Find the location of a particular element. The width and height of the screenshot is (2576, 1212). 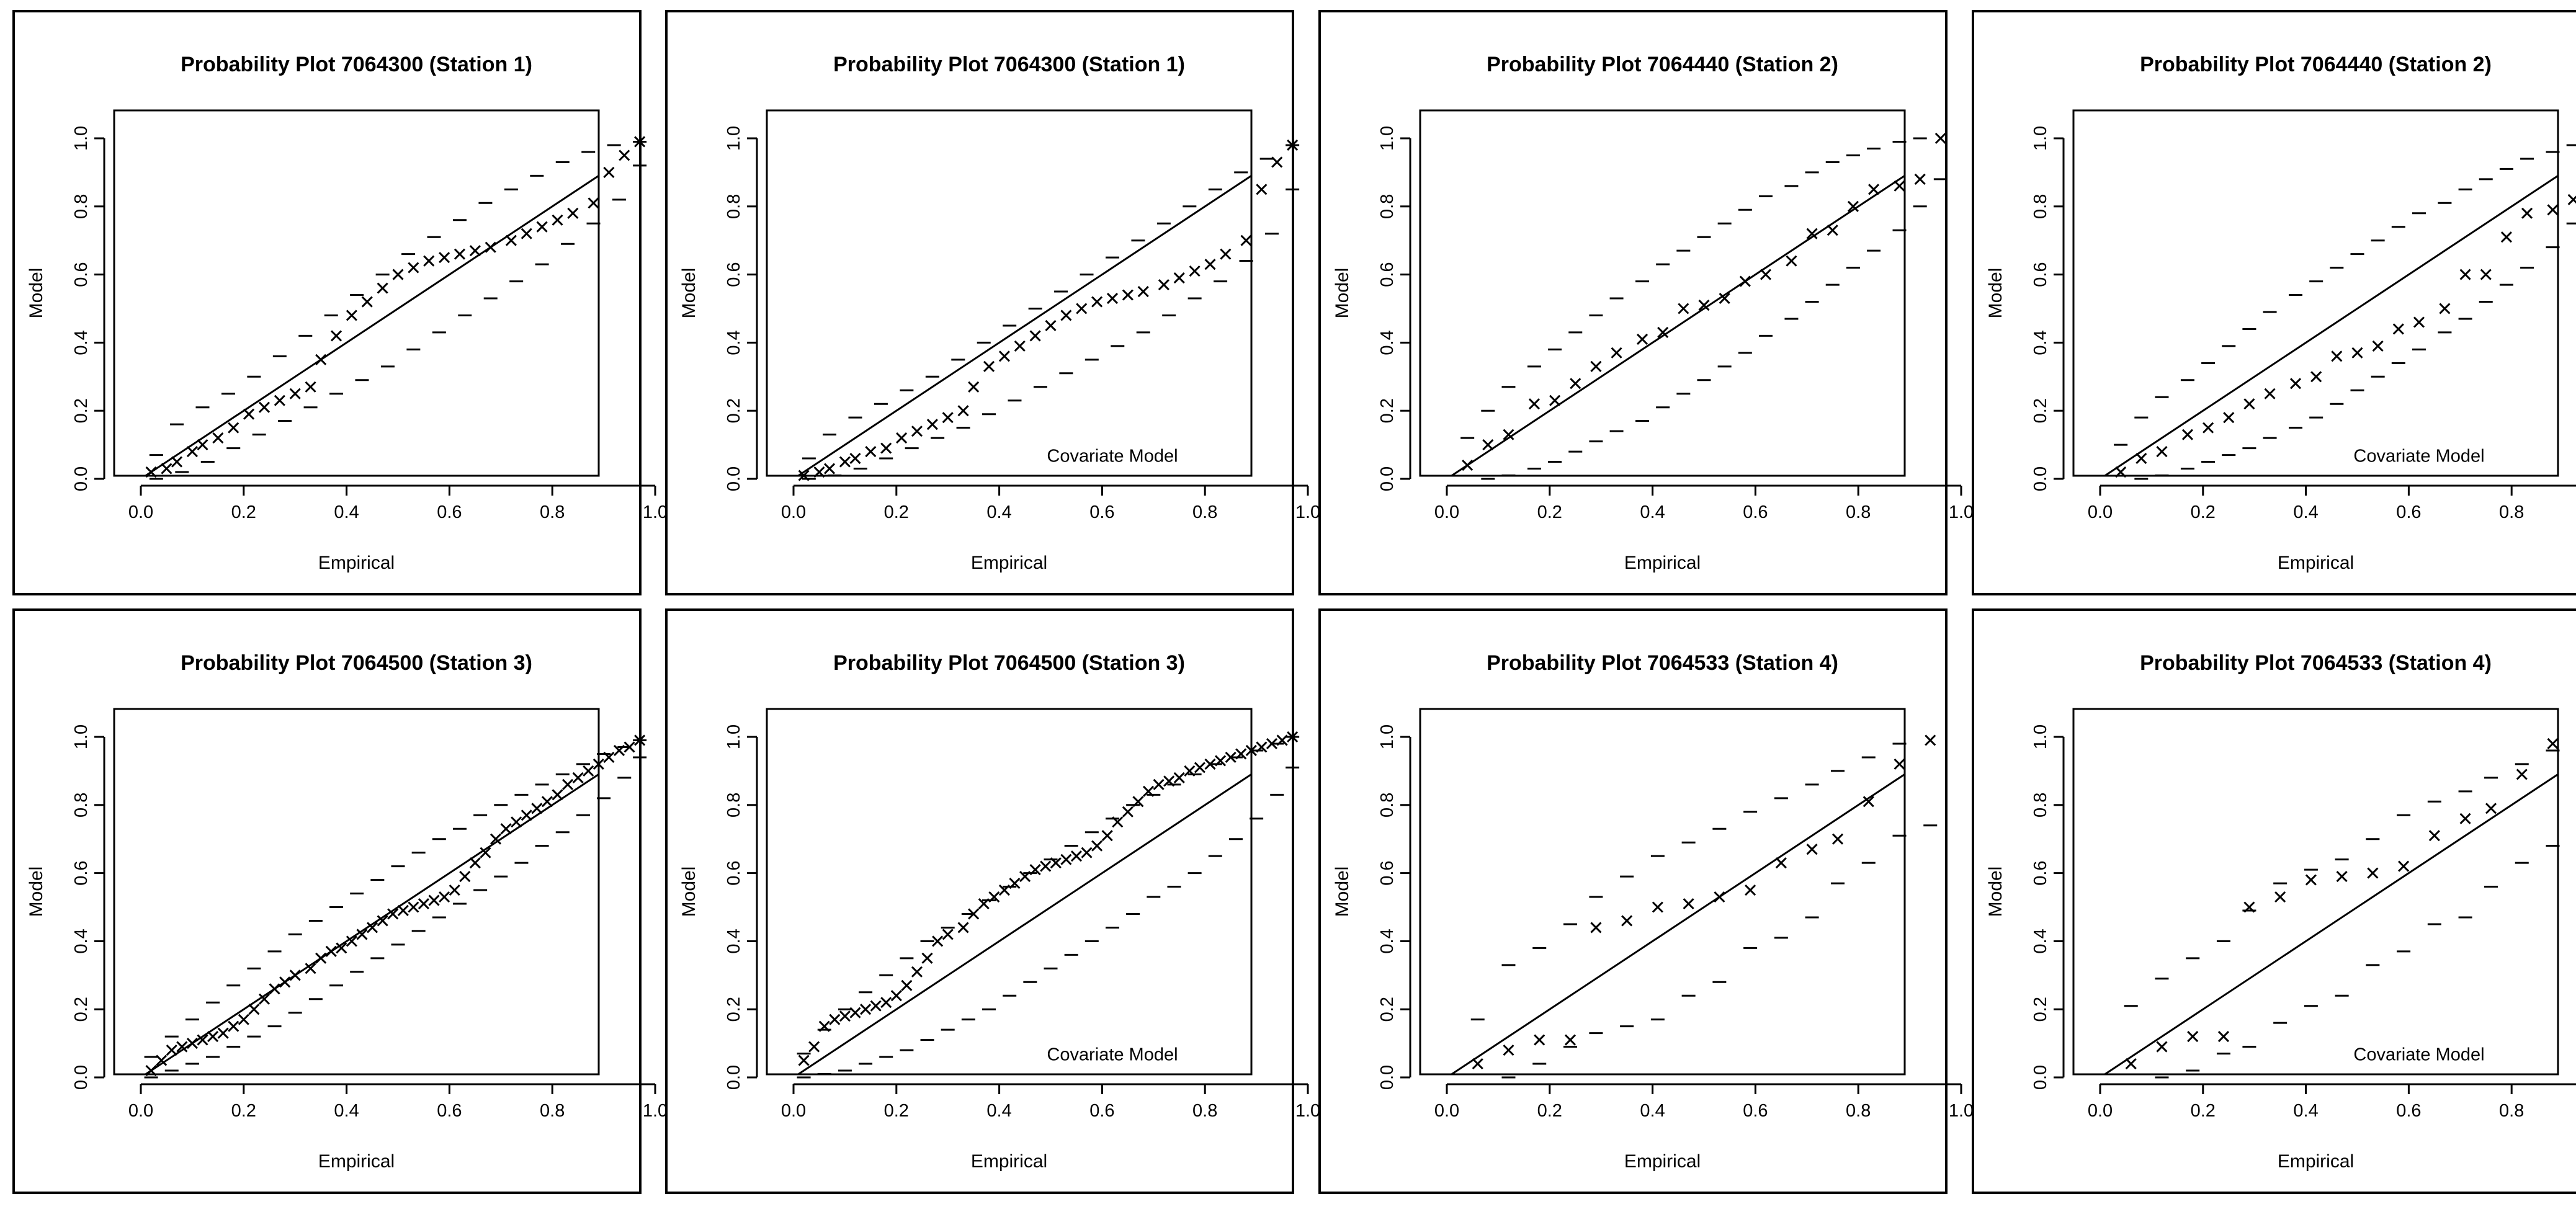

diagonal-reference-line is located at coordinates (1677, 923).